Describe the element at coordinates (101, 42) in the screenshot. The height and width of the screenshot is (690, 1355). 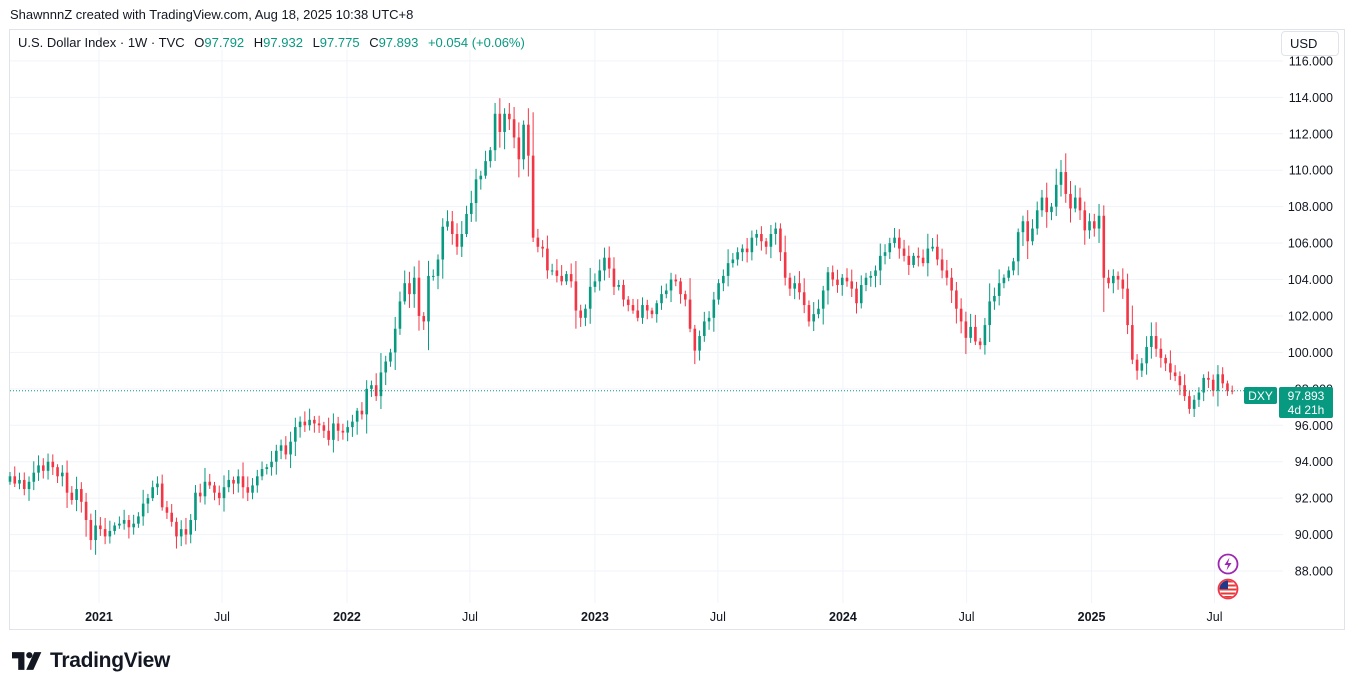
I see `symbol-title: U.S. Dollar Index · 1W · TVC` at that location.